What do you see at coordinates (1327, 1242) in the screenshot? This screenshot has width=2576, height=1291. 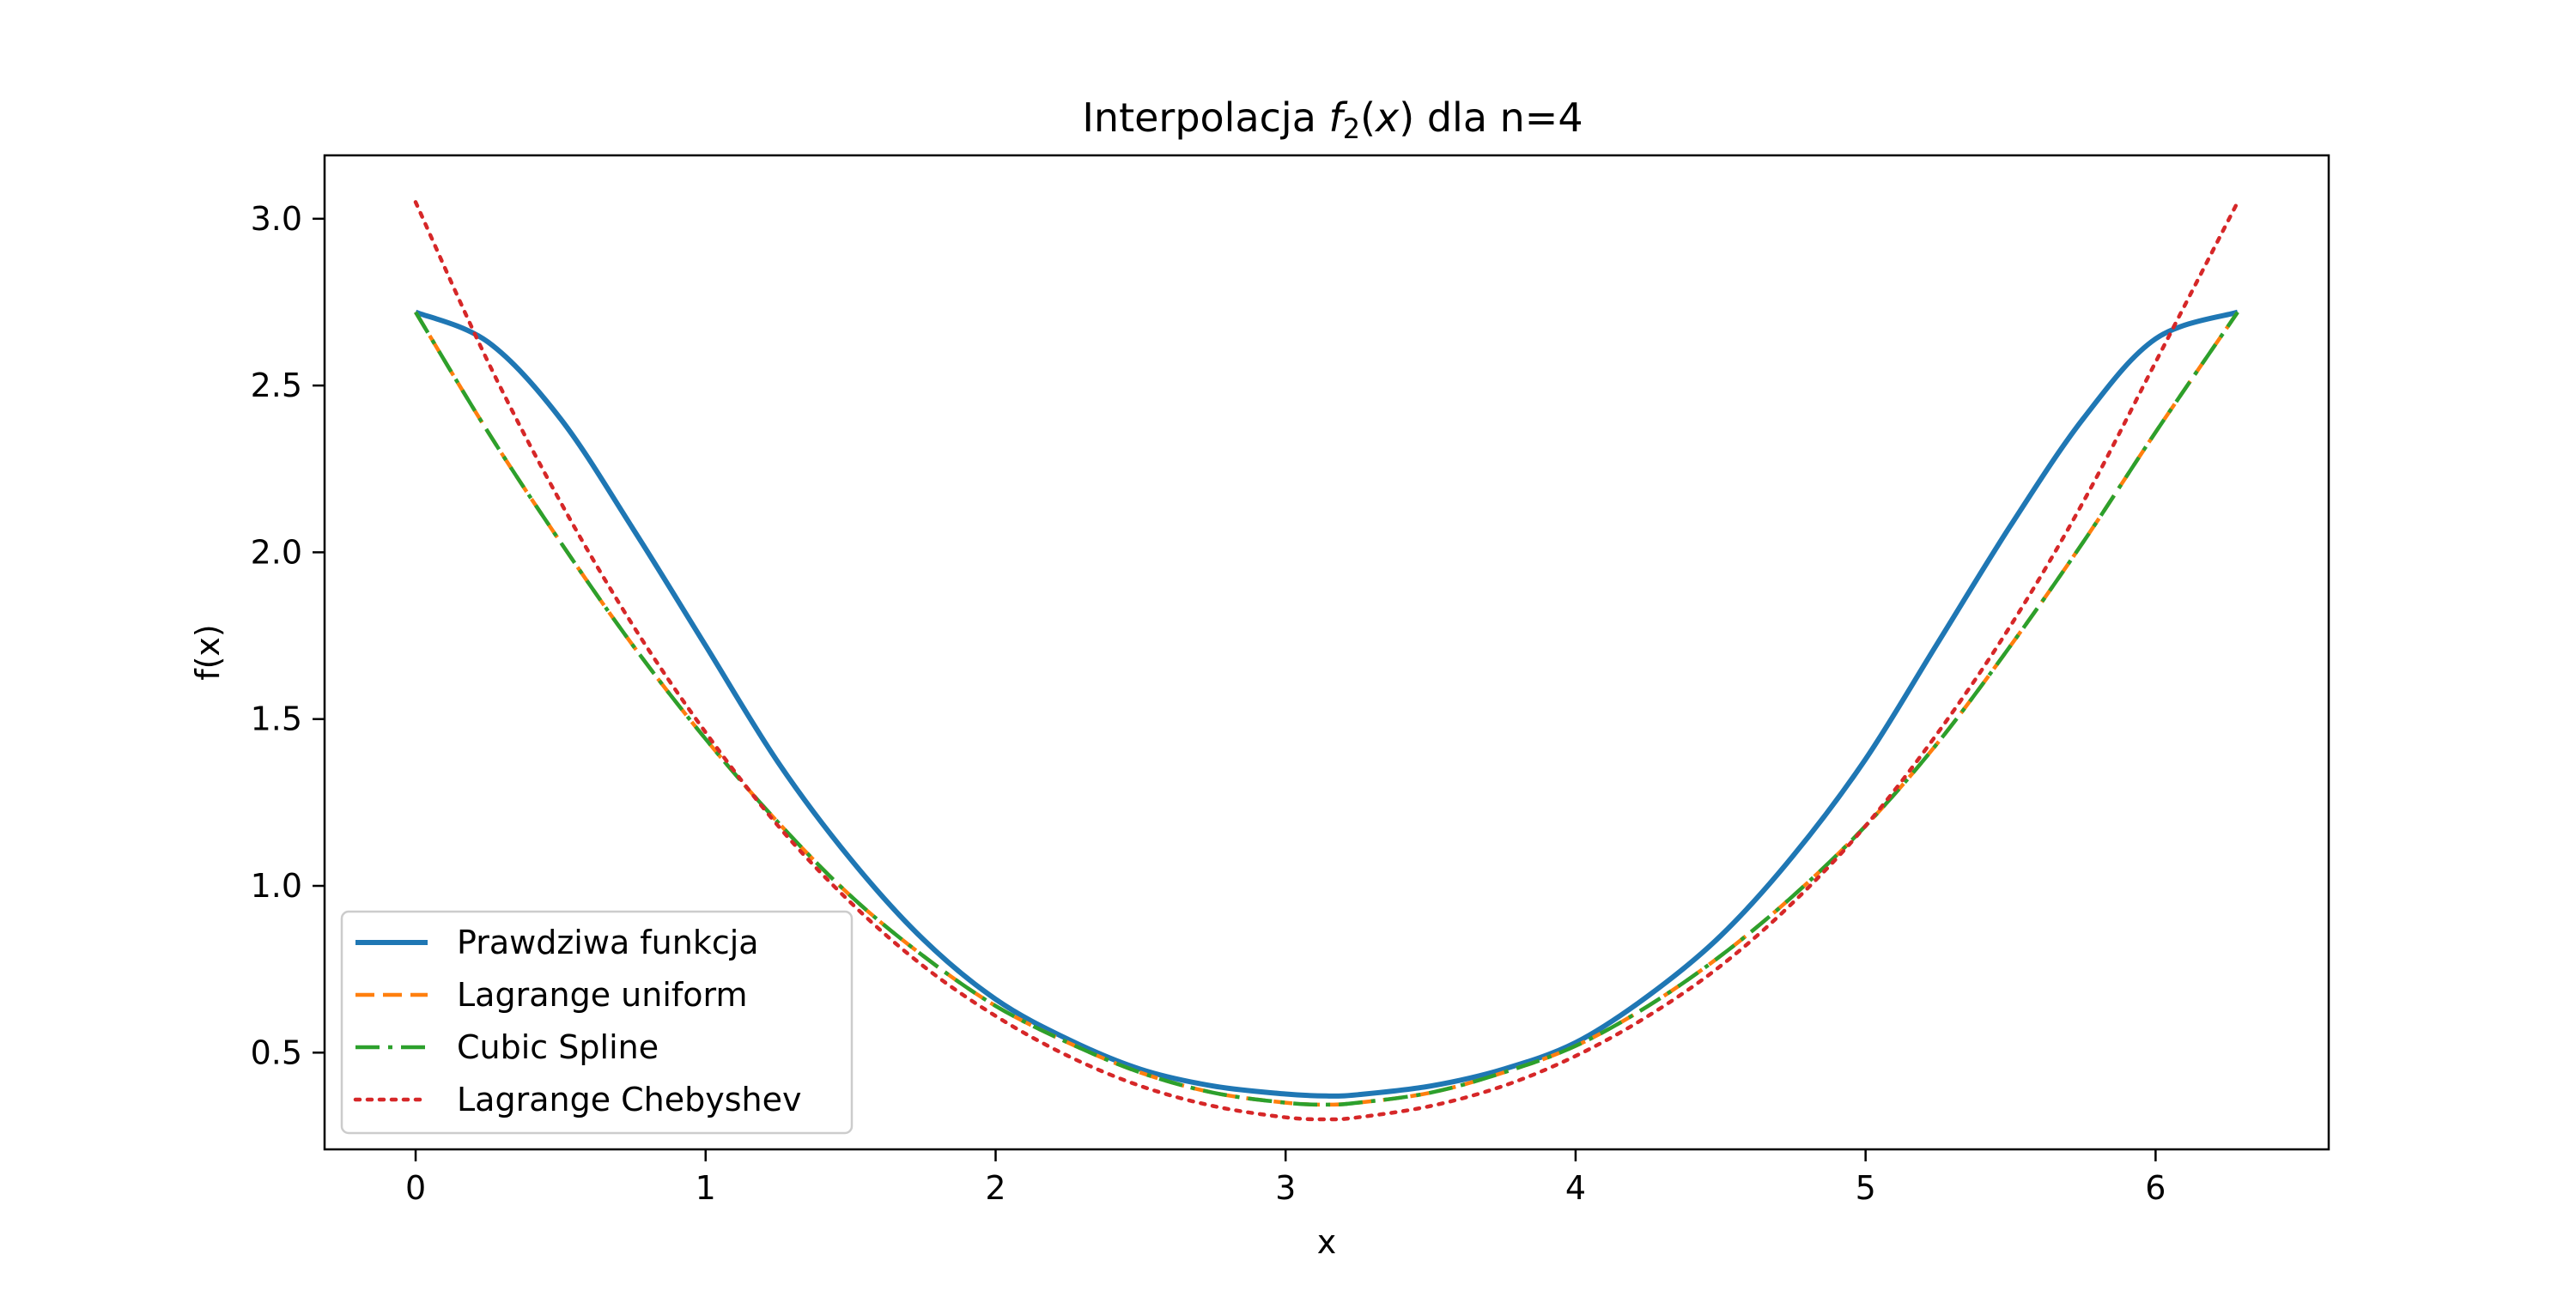 I see `x-axis-label: x` at bounding box center [1327, 1242].